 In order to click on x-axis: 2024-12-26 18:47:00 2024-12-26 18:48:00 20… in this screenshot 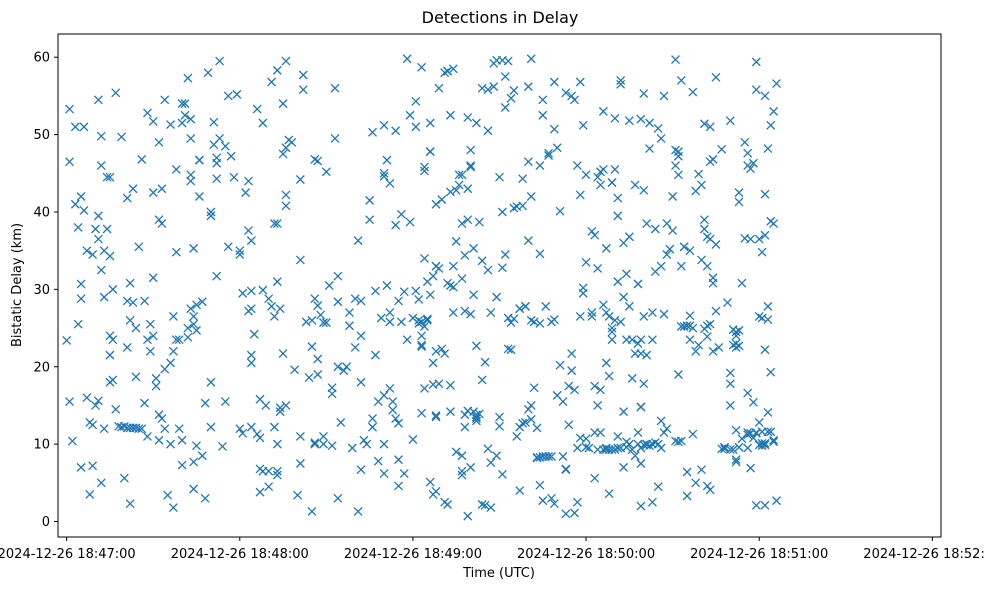, I will do `click(492, 549)`.